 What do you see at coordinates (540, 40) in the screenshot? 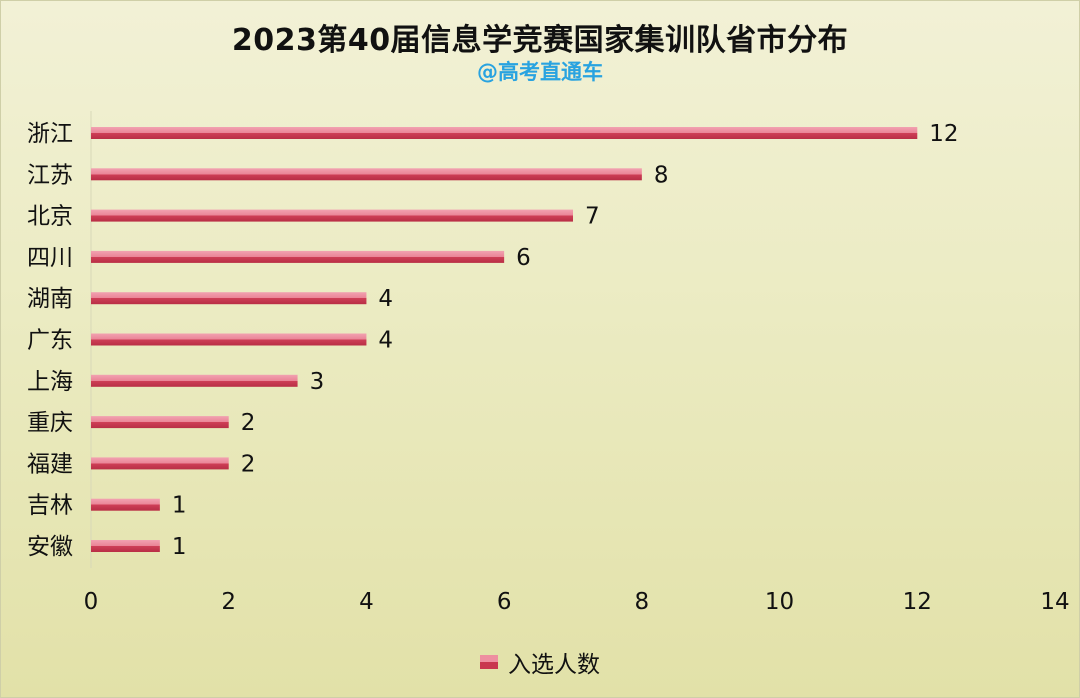
I see `chart-title: 2023第40届信息学竞赛国家集训队省市分布` at bounding box center [540, 40].